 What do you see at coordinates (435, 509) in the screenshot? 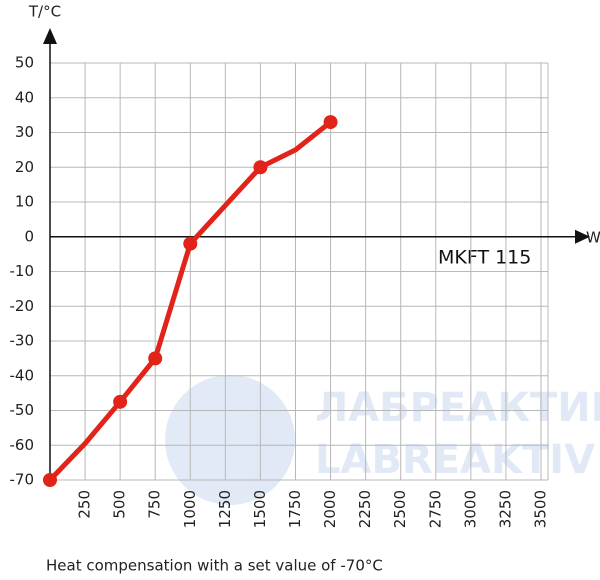
I see `x-tick-label: 2750` at bounding box center [435, 509].